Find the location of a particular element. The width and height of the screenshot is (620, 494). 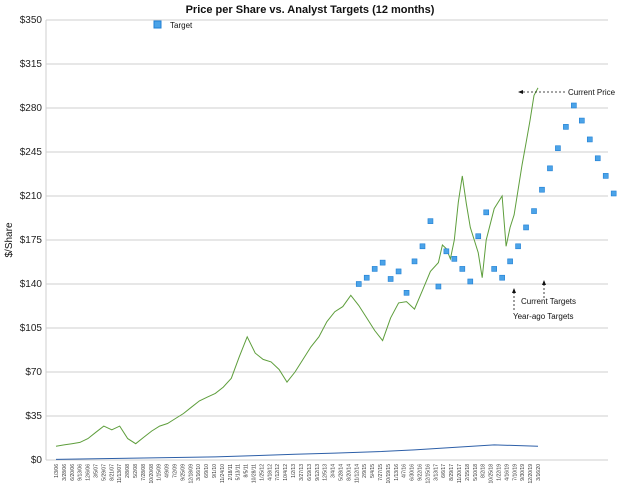

x-tick-label: 11/12/14 is located at coordinates (357, 473).